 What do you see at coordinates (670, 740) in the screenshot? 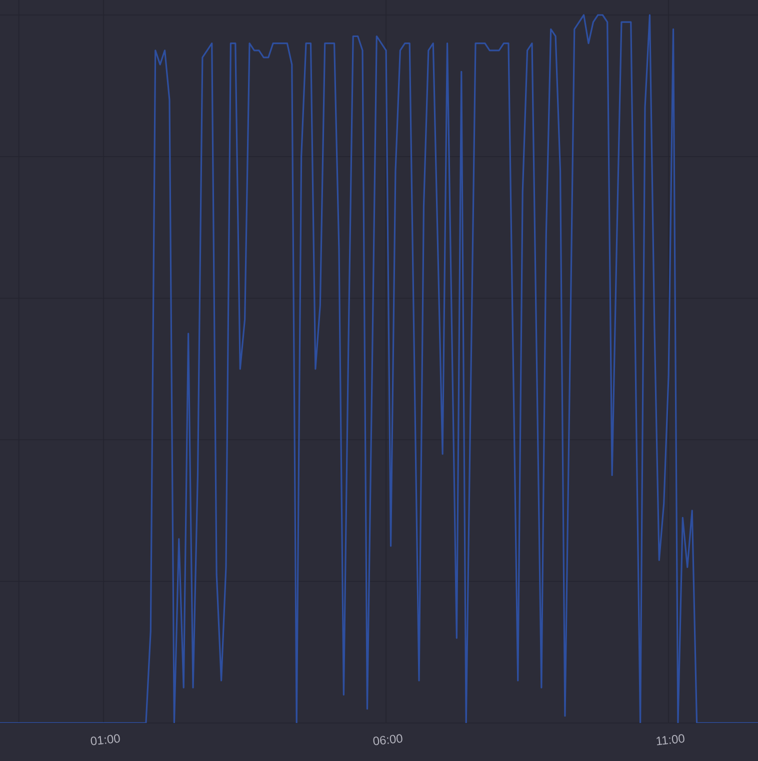
I see `x-tick-label: 11:00` at bounding box center [670, 740].